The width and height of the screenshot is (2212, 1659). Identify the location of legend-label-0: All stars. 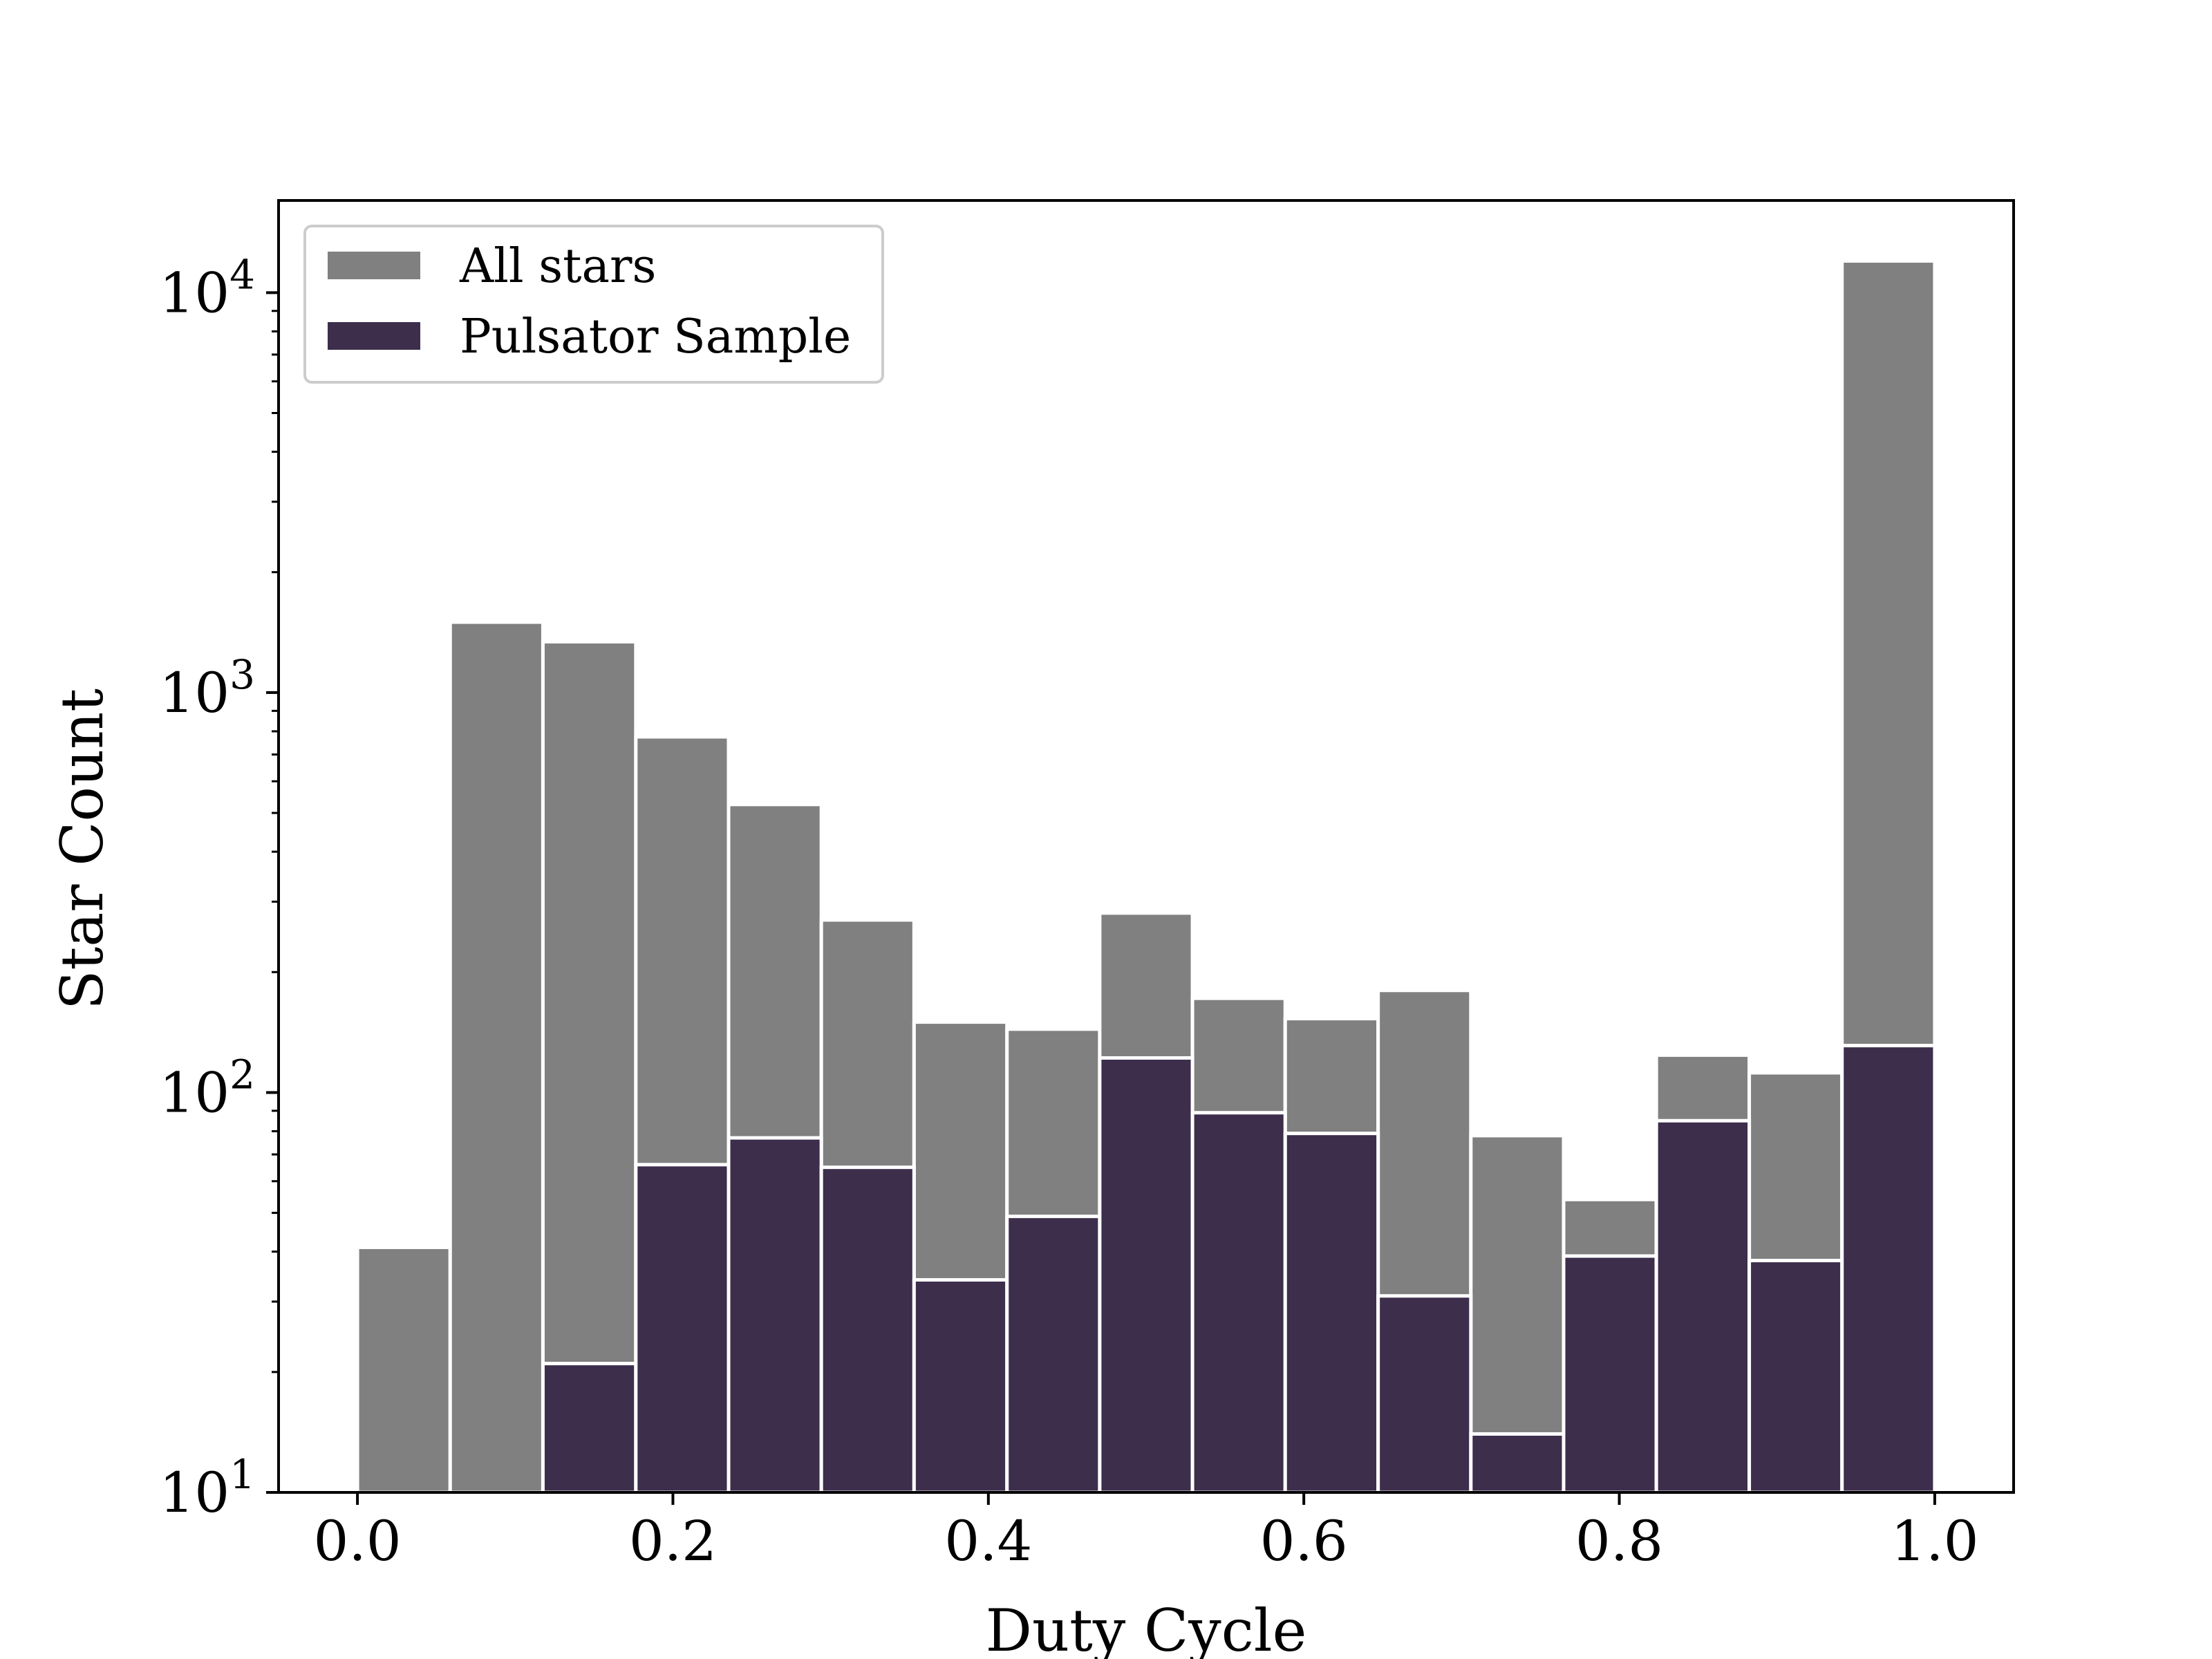
(557, 266).